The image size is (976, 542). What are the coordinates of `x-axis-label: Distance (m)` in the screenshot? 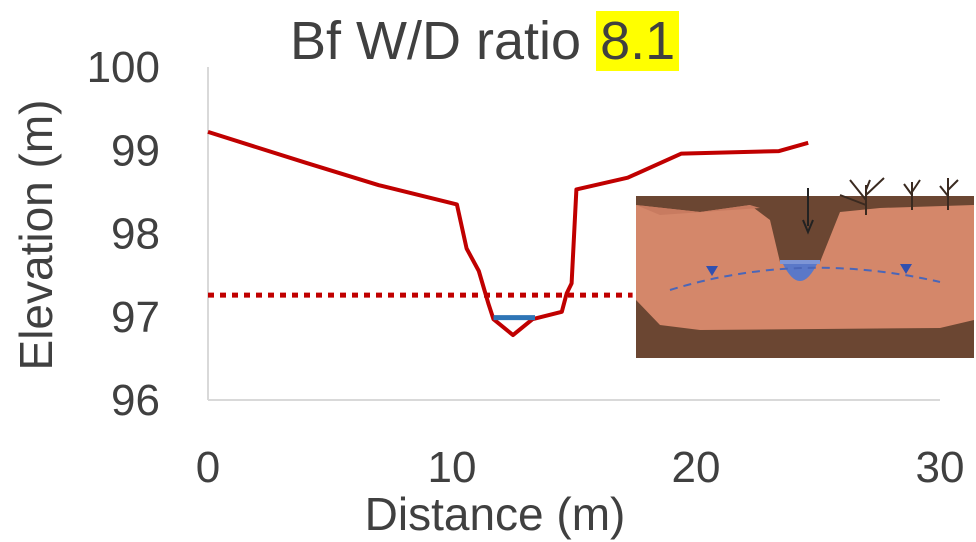 It's located at (495, 514).